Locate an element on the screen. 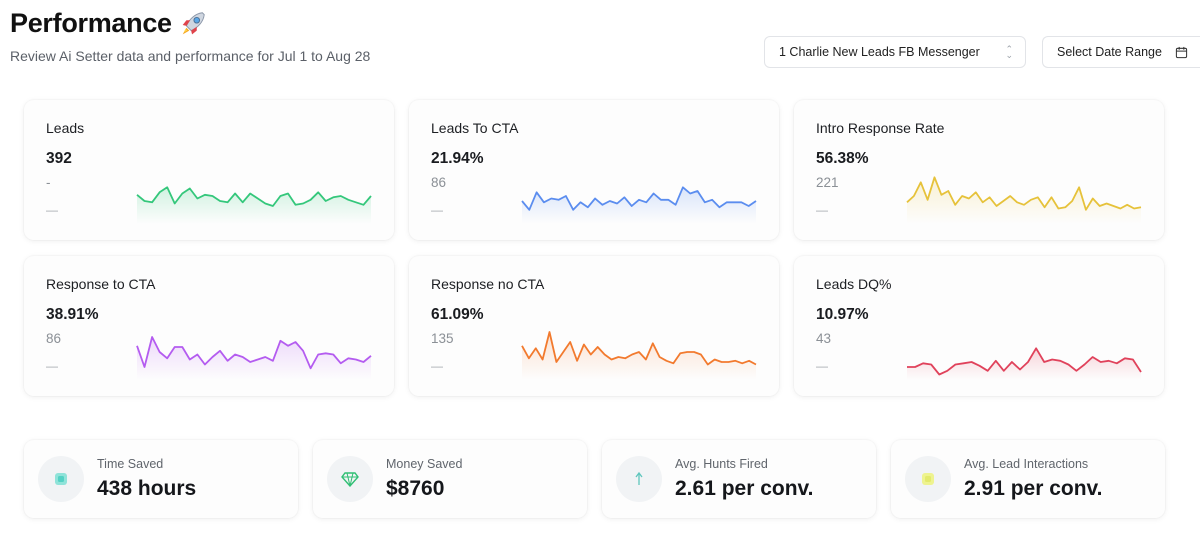 Image resolution: width=1200 pixels, height=552 pixels. metric-label: Response no CTA is located at coordinates (488, 284).